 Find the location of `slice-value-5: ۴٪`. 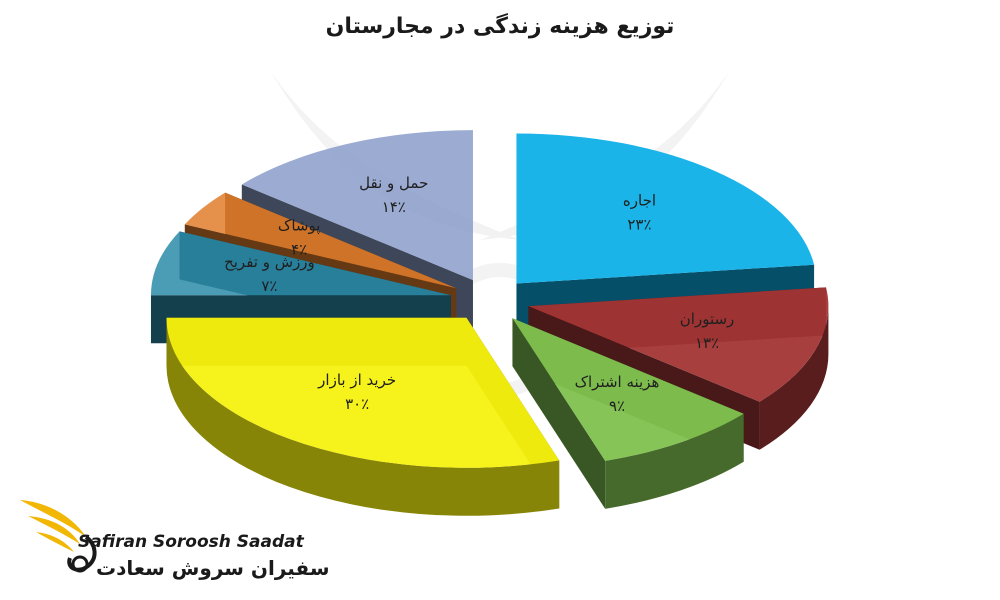

slice-value-5: ۴٪ is located at coordinates (299, 249).